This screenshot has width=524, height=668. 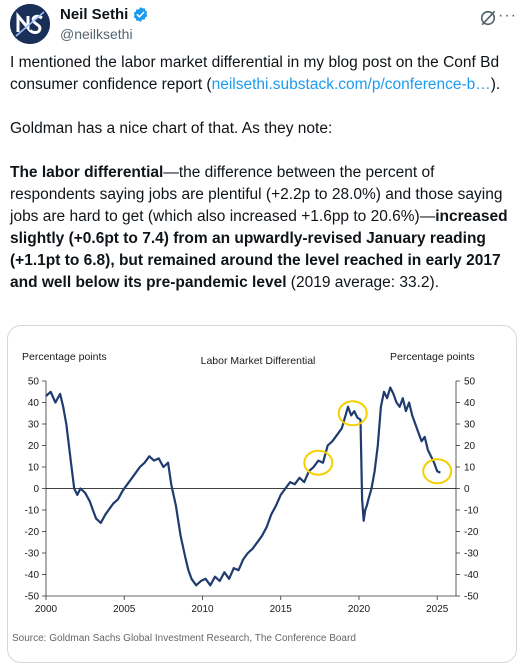 What do you see at coordinates (471, 575) in the screenshot?
I see `y-tick-label-right: -40` at bounding box center [471, 575].